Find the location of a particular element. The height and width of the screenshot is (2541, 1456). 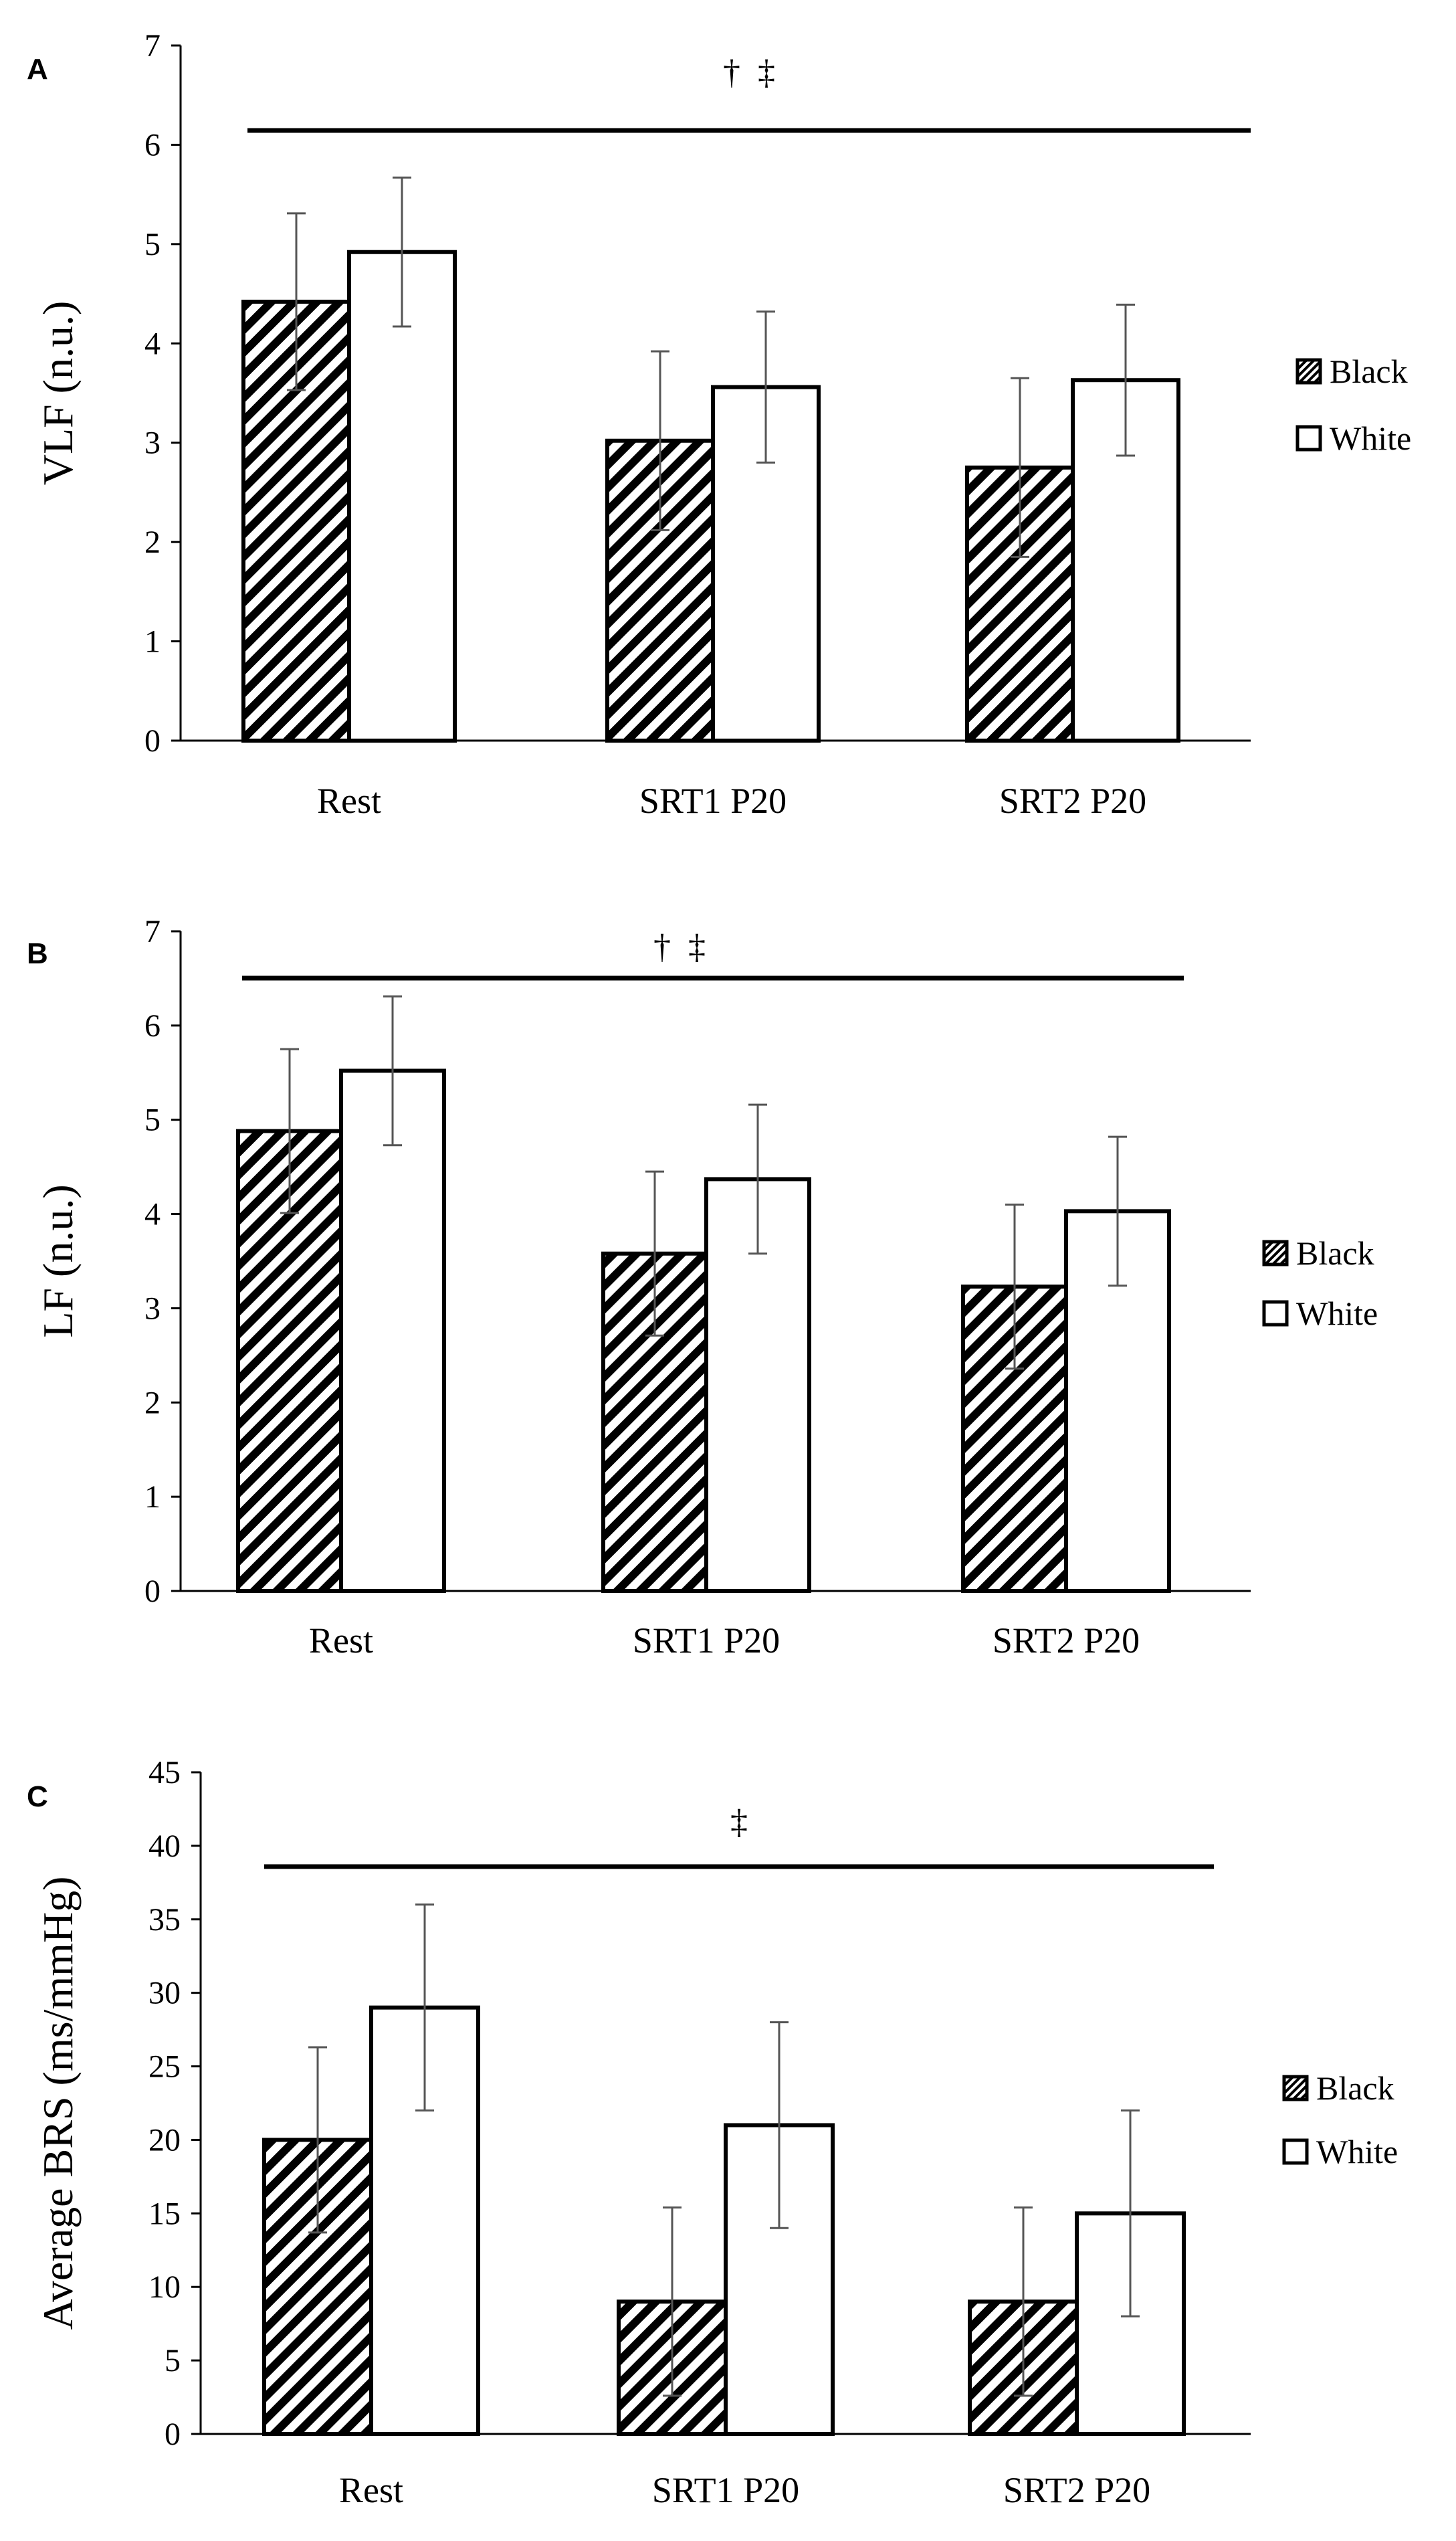

y-tick-label: 10 is located at coordinates (164, 2287).